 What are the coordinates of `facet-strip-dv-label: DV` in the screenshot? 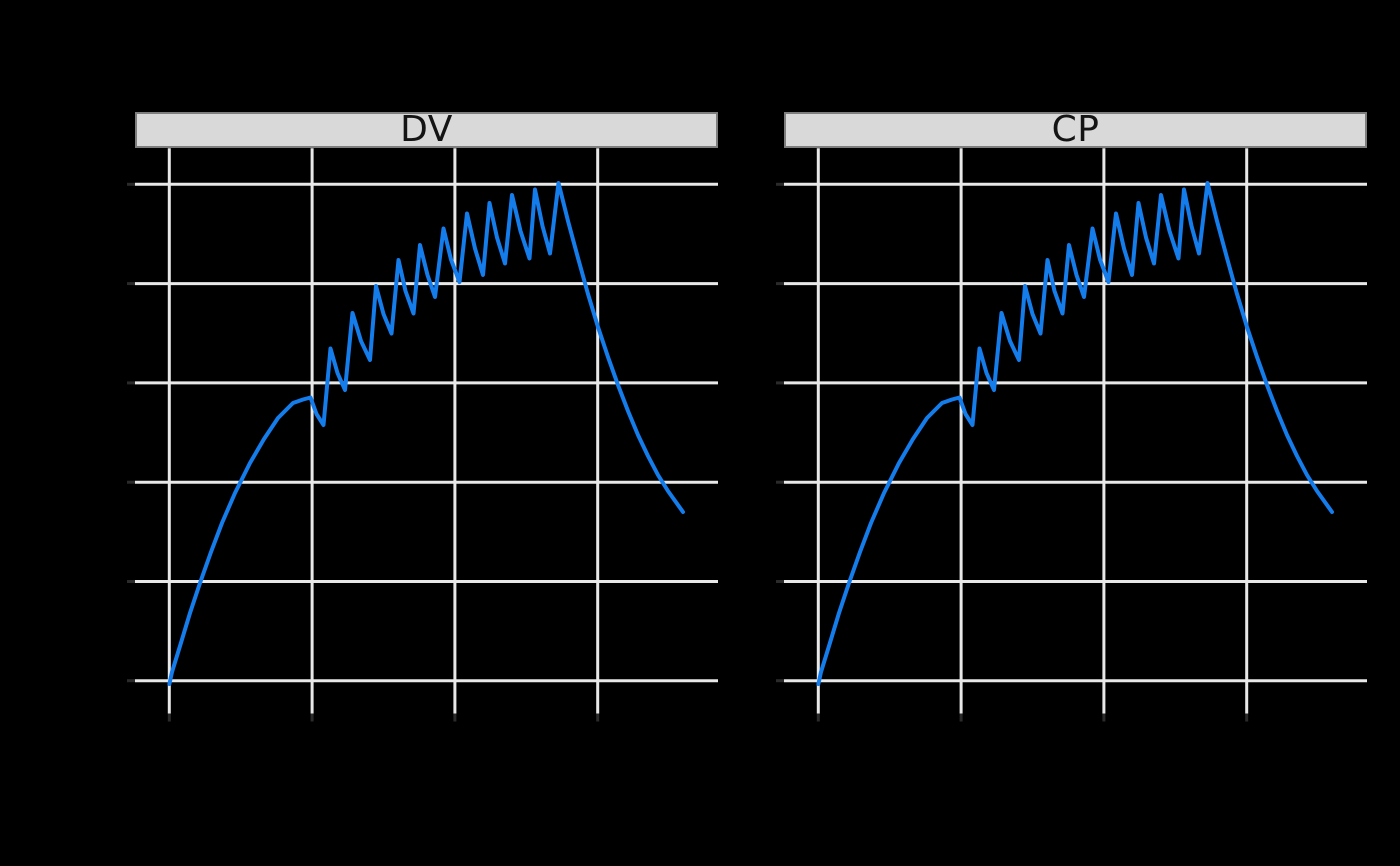 It's located at (426, 129).